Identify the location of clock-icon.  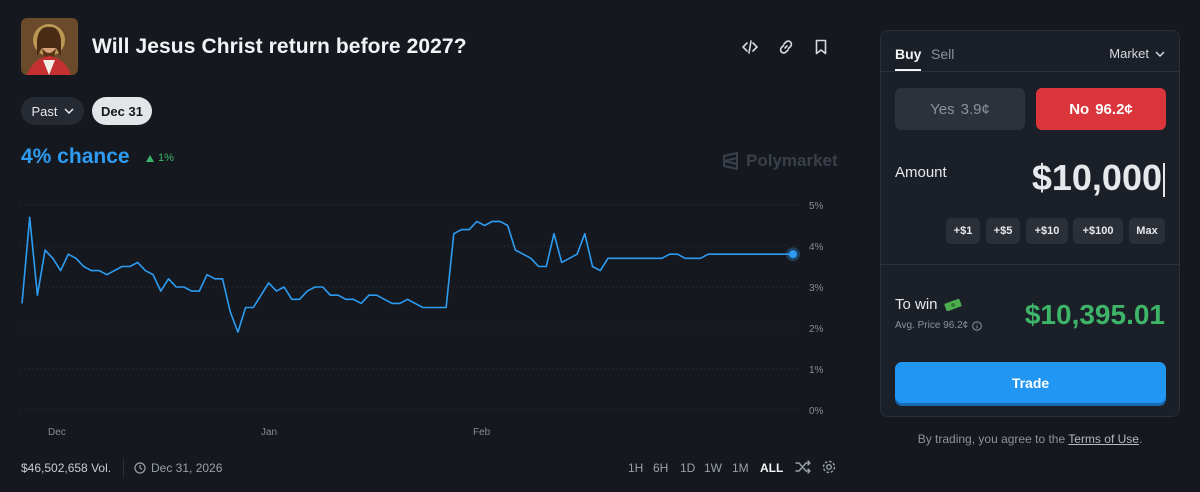
(140, 468).